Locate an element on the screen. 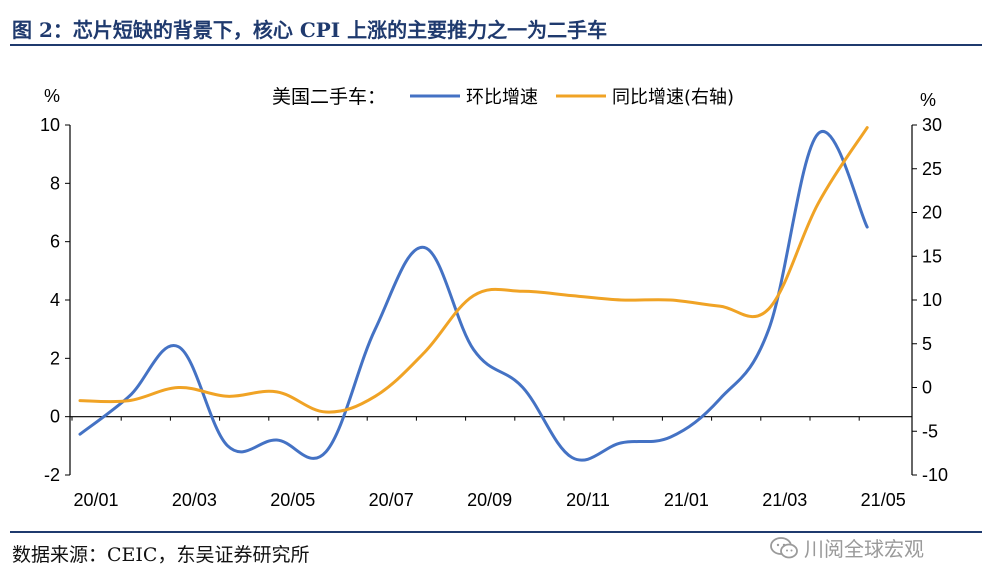 The height and width of the screenshot is (585, 995). right-axis-unit: % is located at coordinates (928, 100).